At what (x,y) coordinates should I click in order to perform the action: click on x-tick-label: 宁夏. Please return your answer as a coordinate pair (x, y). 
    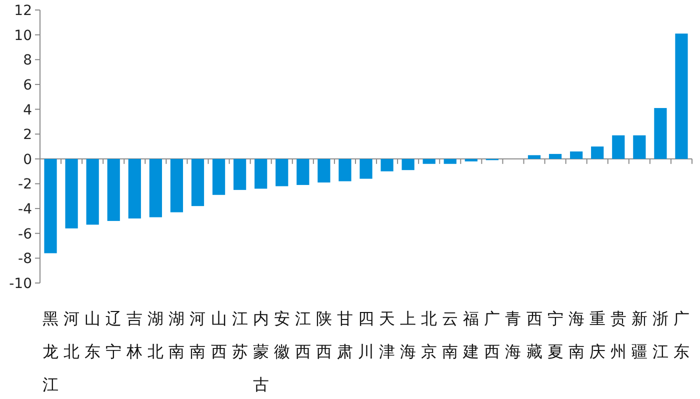
    Looking at the image, I should click on (555, 335).